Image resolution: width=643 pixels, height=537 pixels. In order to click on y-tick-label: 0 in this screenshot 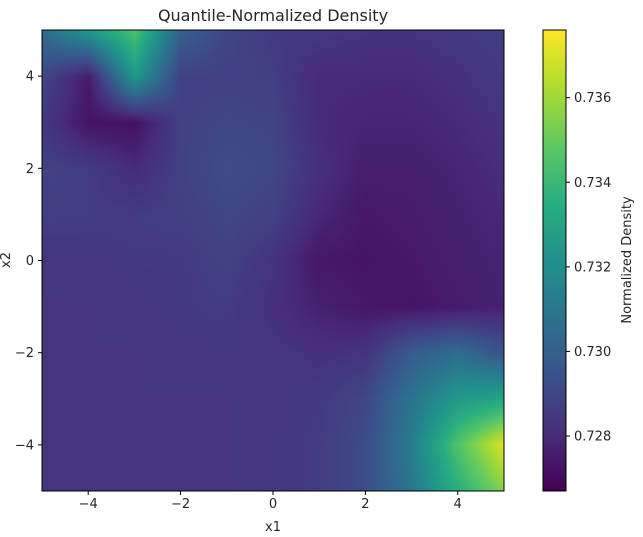, I will do `click(30, 261)`.